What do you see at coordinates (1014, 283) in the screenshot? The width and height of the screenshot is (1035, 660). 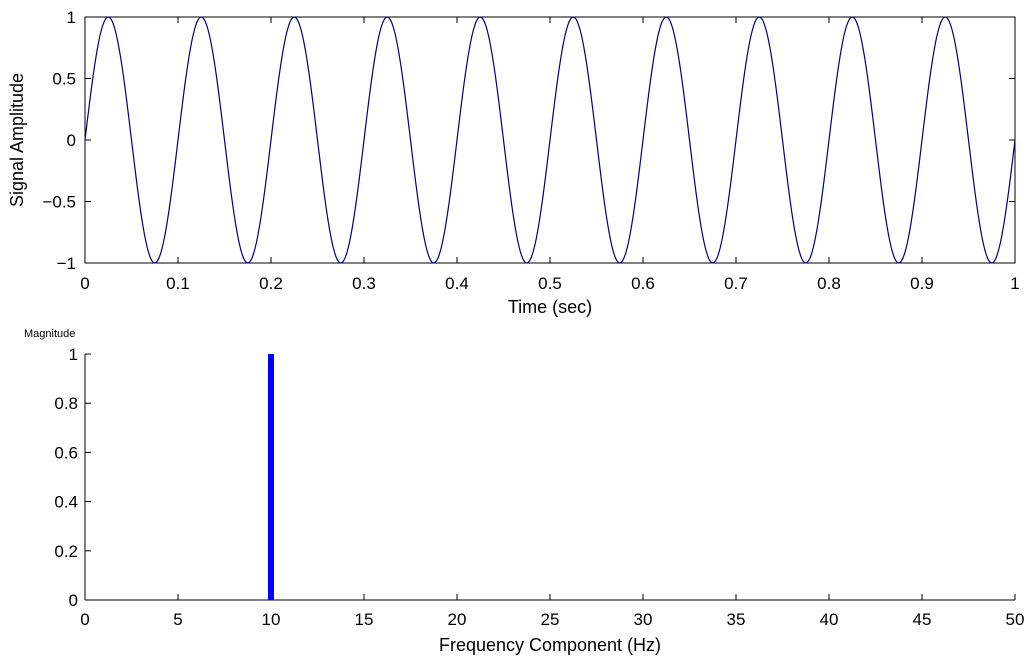 I see `time-plot-x-tick-label: 1` at bounding box center [1014, 283].